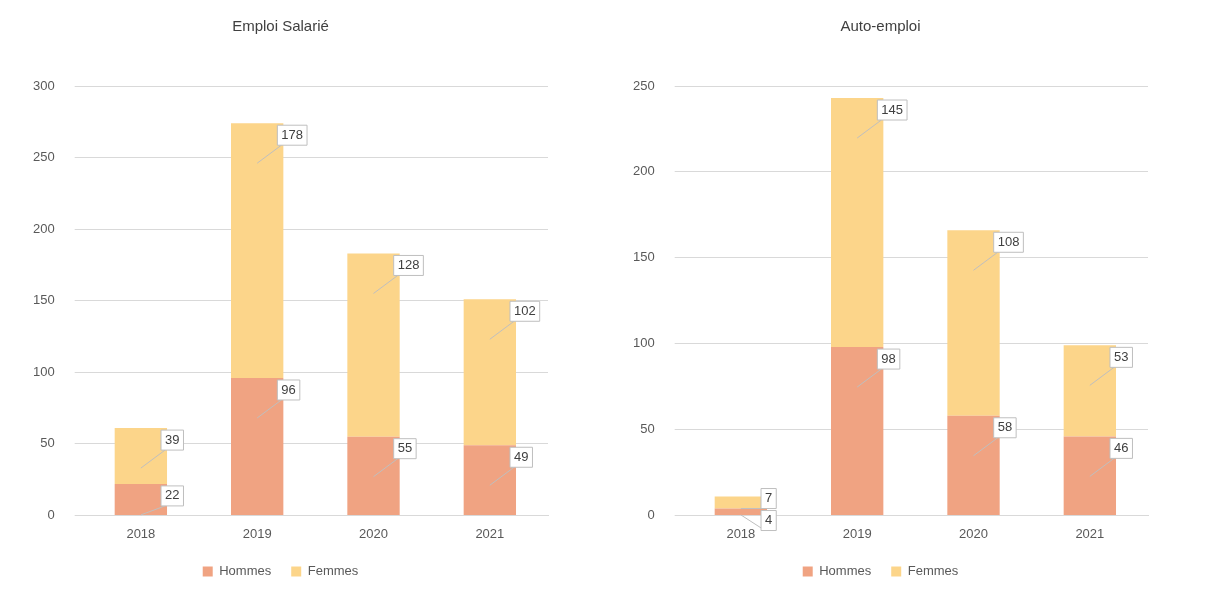 This screenshot has height=600, width=1212. I want to click on data-label: 128, so click(408, 265).